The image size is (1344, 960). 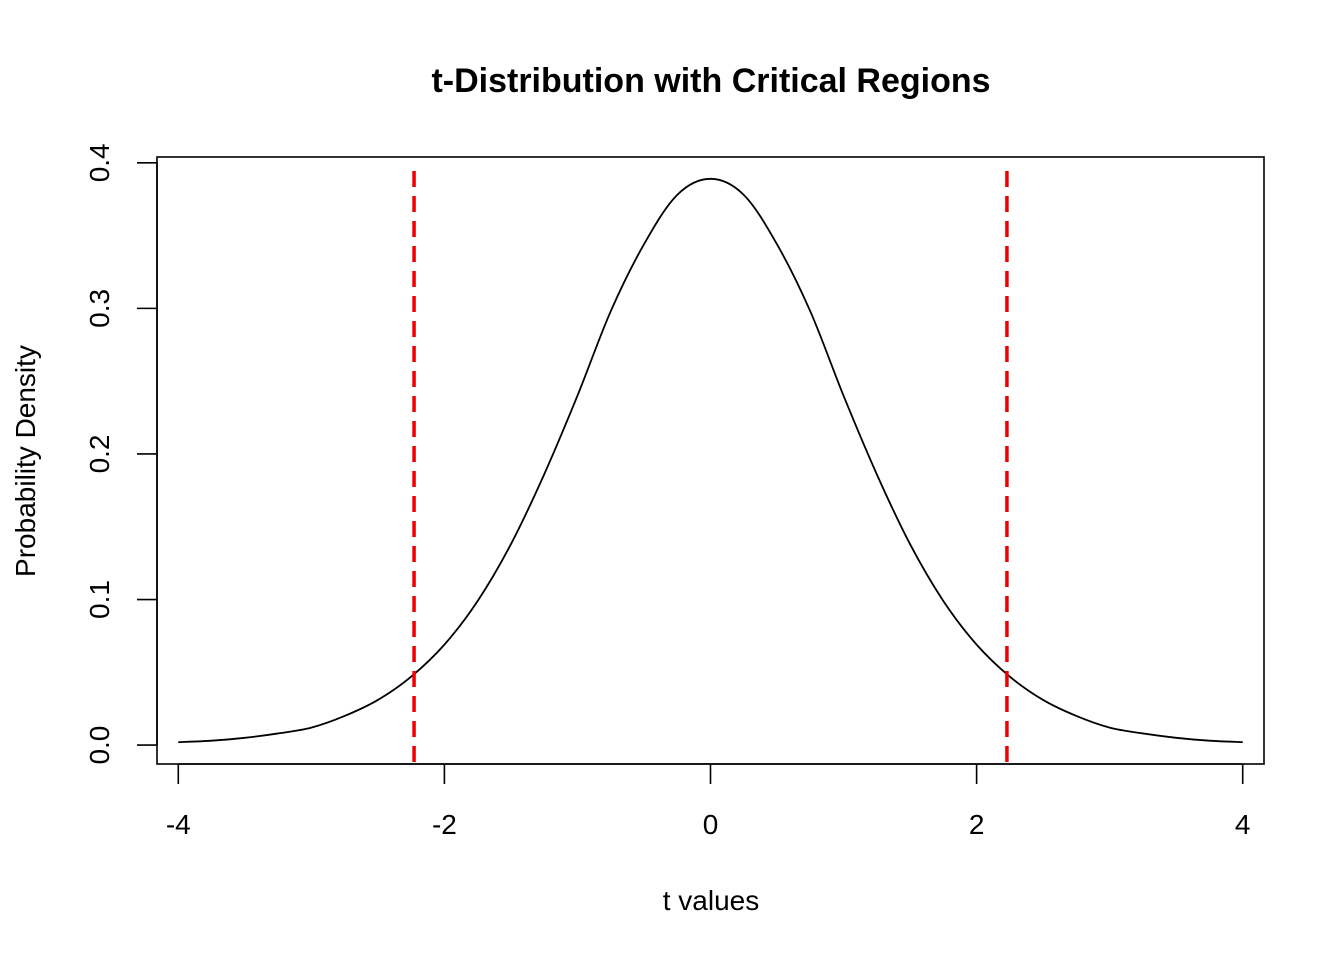 What do you see at coordinates (977, 824) in the screenshot?
I see `x-tick-label: 2` at bounding box center [977, 824].